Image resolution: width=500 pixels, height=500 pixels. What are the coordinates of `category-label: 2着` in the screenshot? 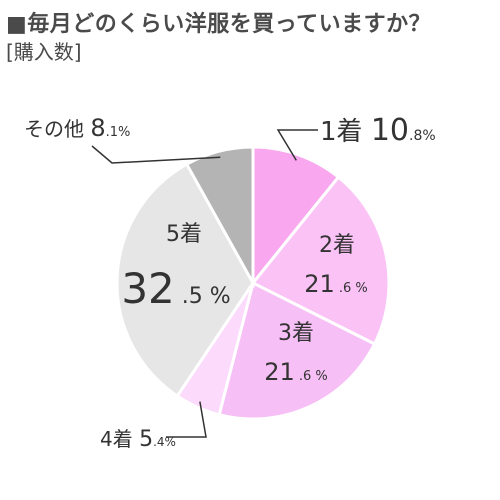 It's located at (337, 245).